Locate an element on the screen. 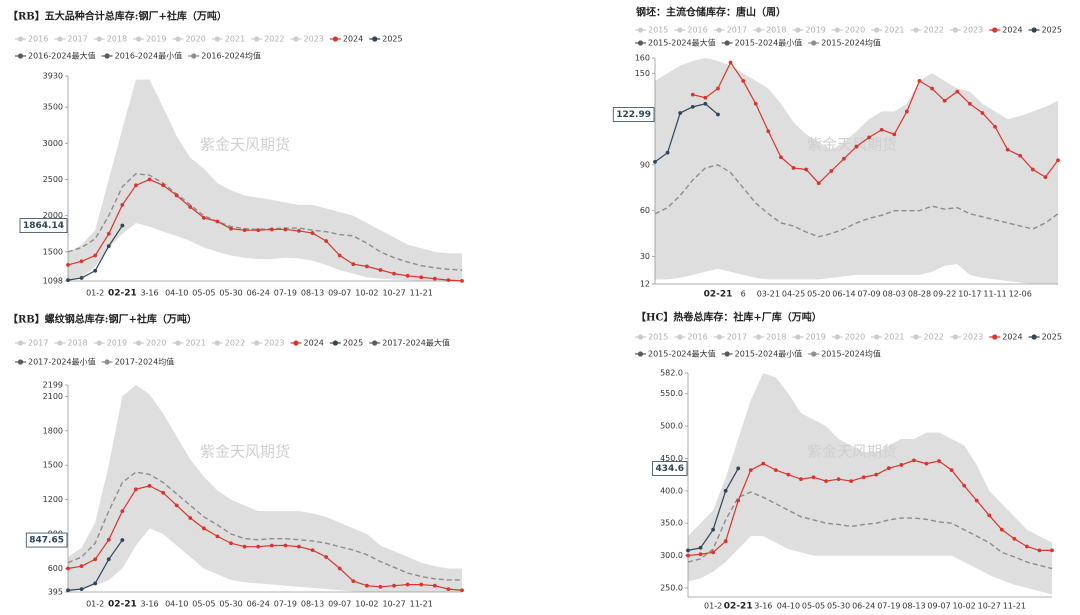 The height and width of the screenshot is (615, 1080). legend-label: 2017 is located at coordinates (737, 30).